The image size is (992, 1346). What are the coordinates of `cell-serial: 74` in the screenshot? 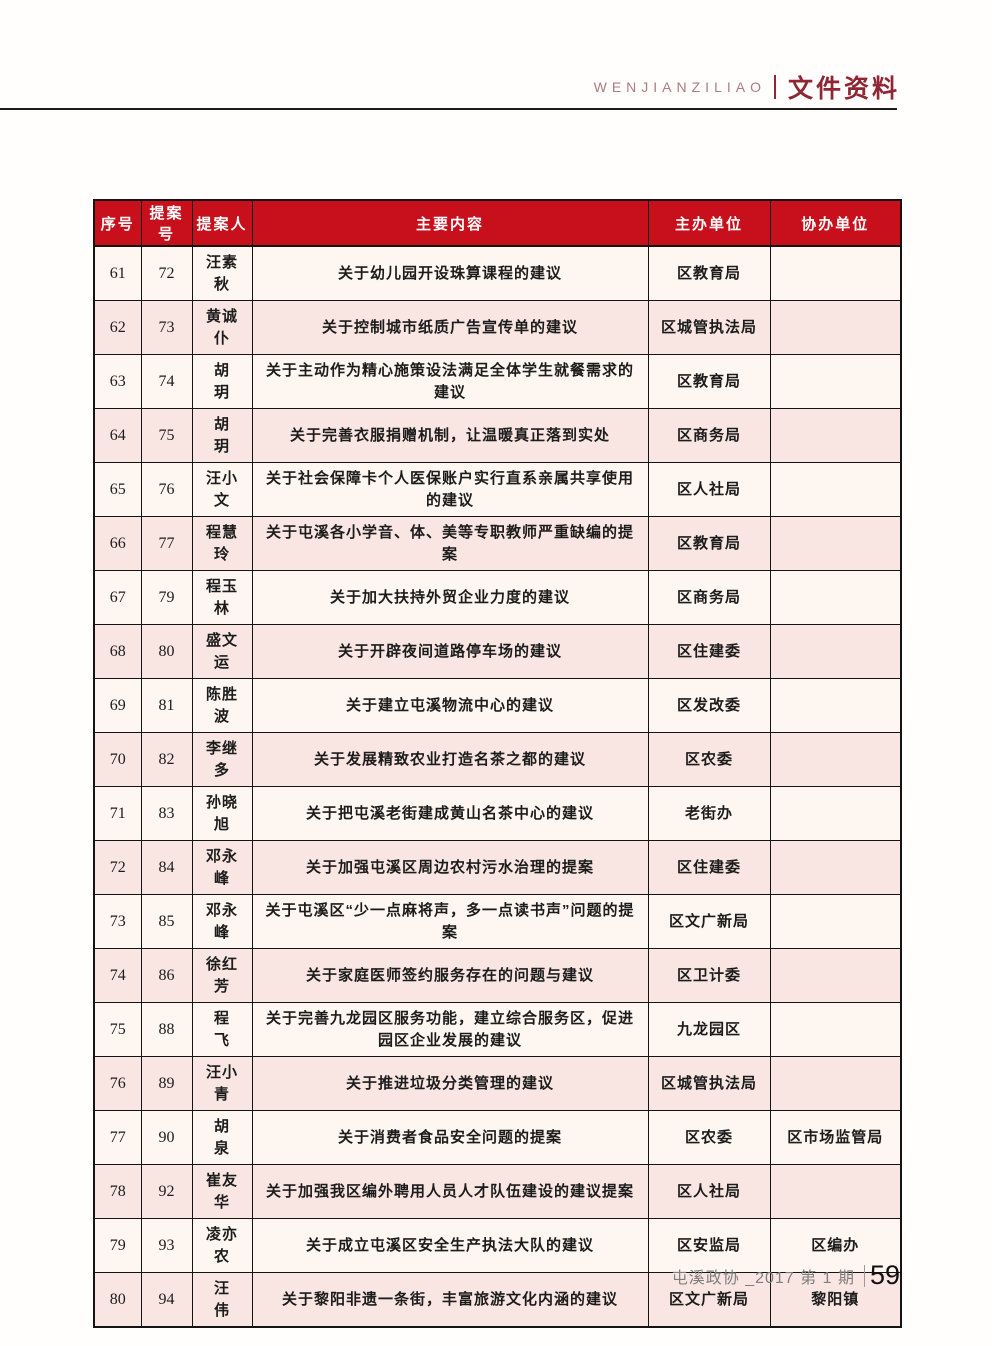 It's located at (117, 975).